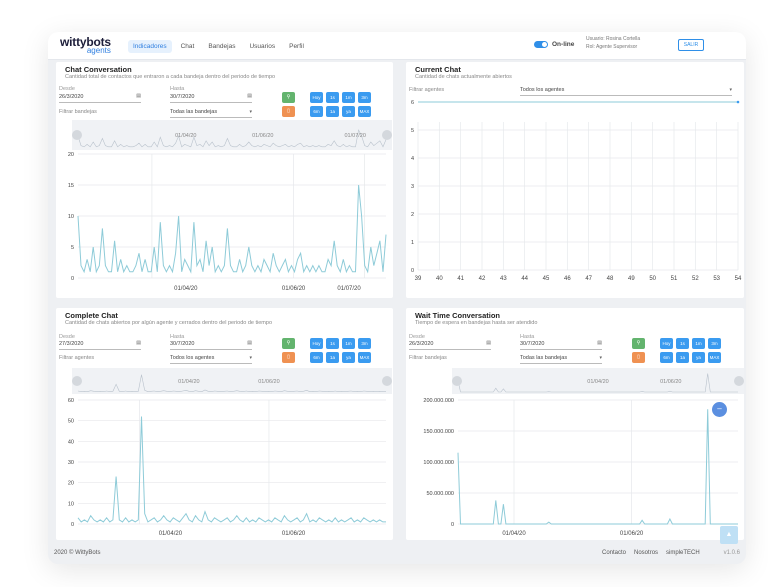 The image size is (768, 587). Describe the element at coordinates (452, 525) in the screenshot. I see `y-tick-label: 0` at that location.